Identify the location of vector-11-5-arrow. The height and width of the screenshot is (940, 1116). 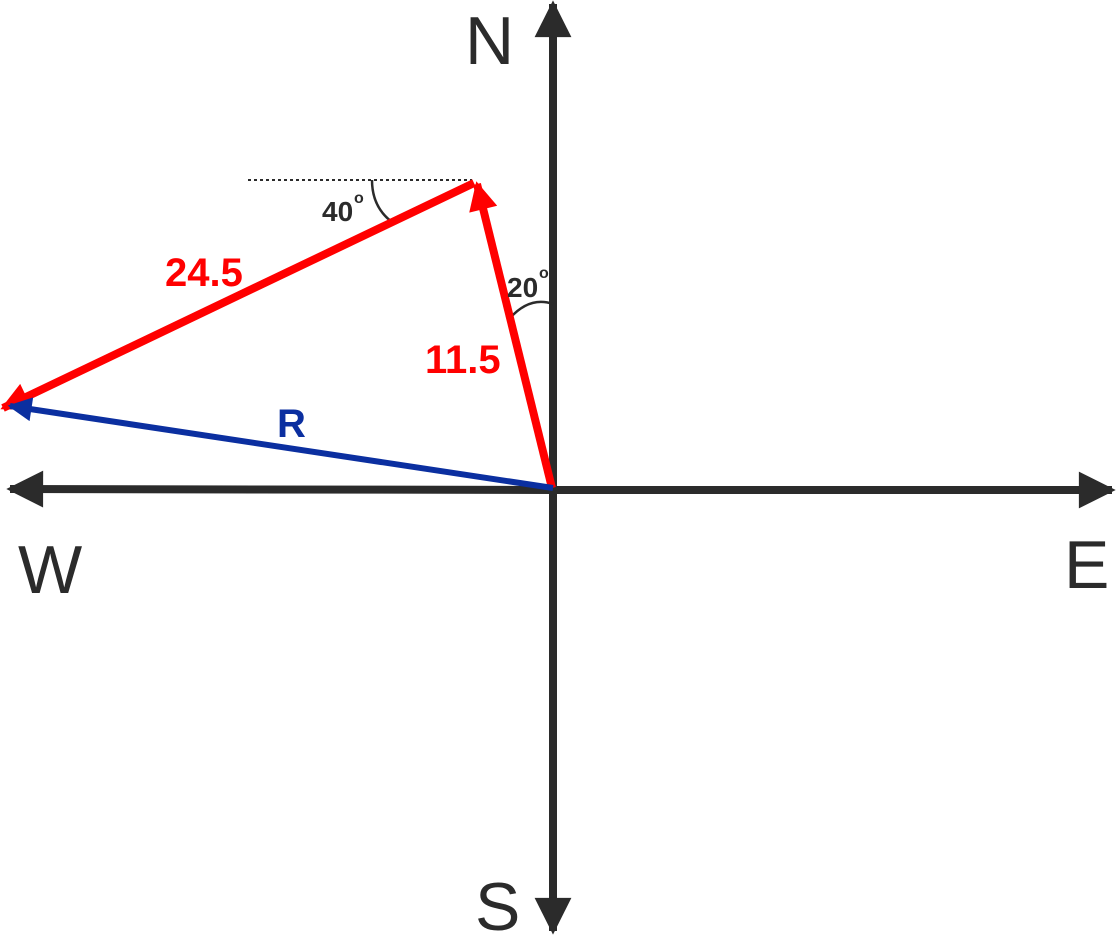
(512, 335).